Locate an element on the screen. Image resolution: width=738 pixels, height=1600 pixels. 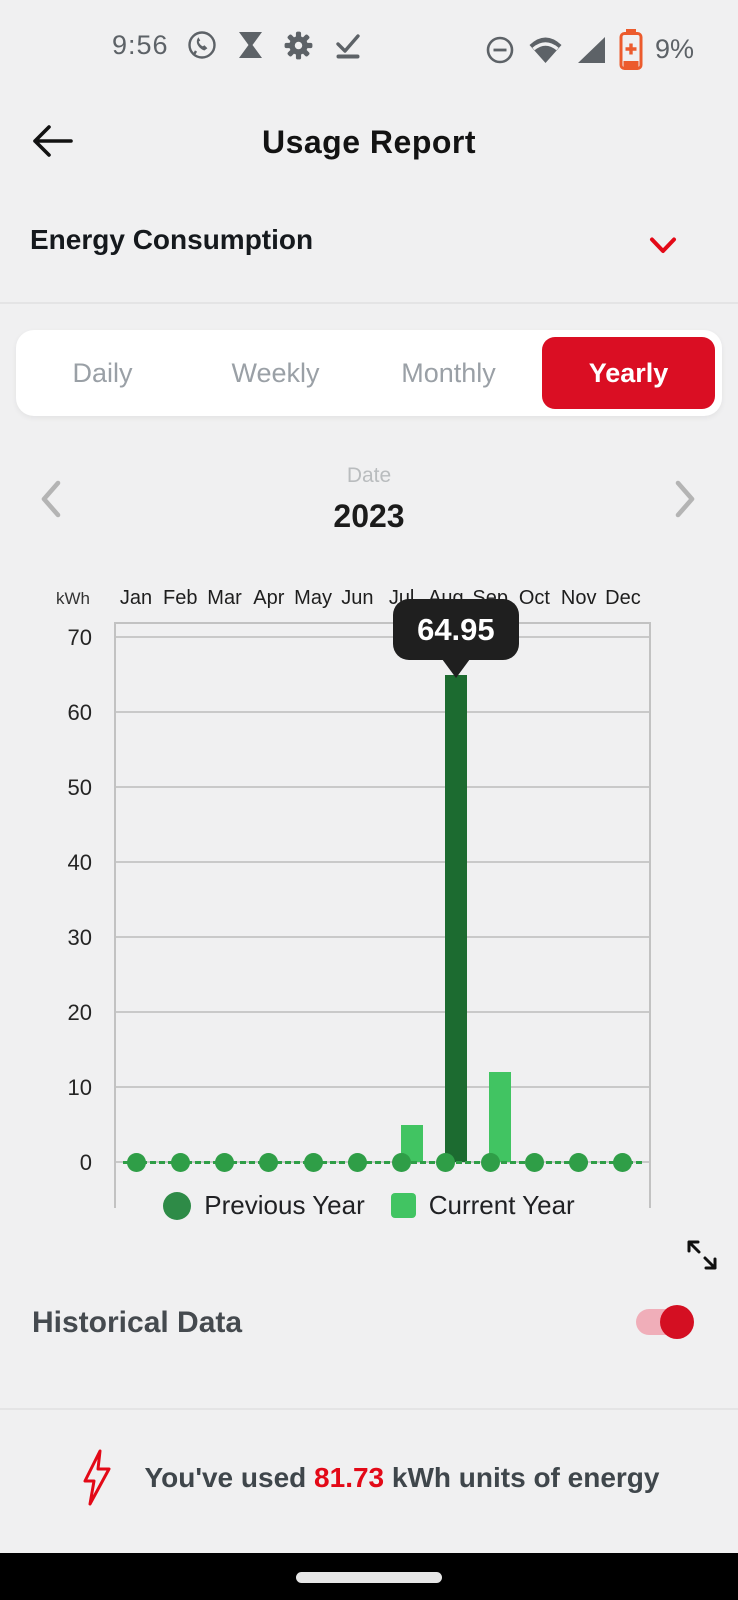
settings-icon is located at coordinates (298, 45).